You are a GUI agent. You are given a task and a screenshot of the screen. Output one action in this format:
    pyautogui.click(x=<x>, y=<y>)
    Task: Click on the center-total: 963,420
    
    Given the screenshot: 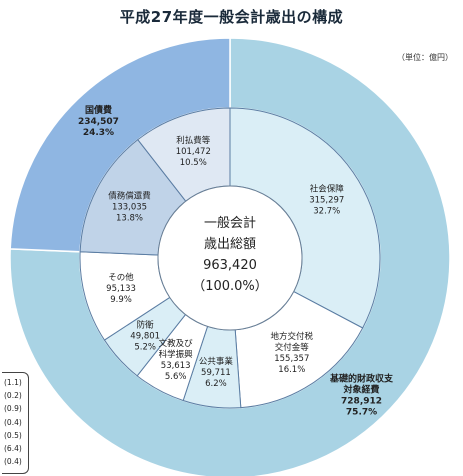 What is the action you would take?
    pyautogui.click(x=230, y=265)
    